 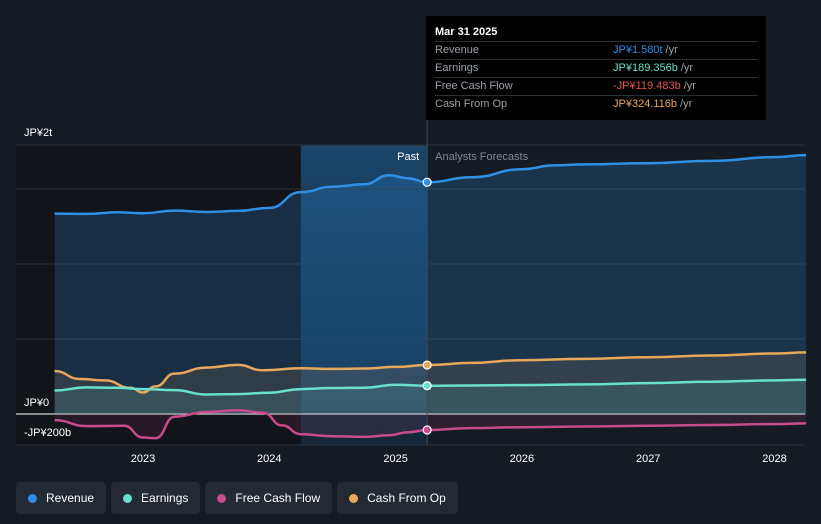 I want to click on tooltip-row-label: Cash From Op, so click(x=471, y=104).